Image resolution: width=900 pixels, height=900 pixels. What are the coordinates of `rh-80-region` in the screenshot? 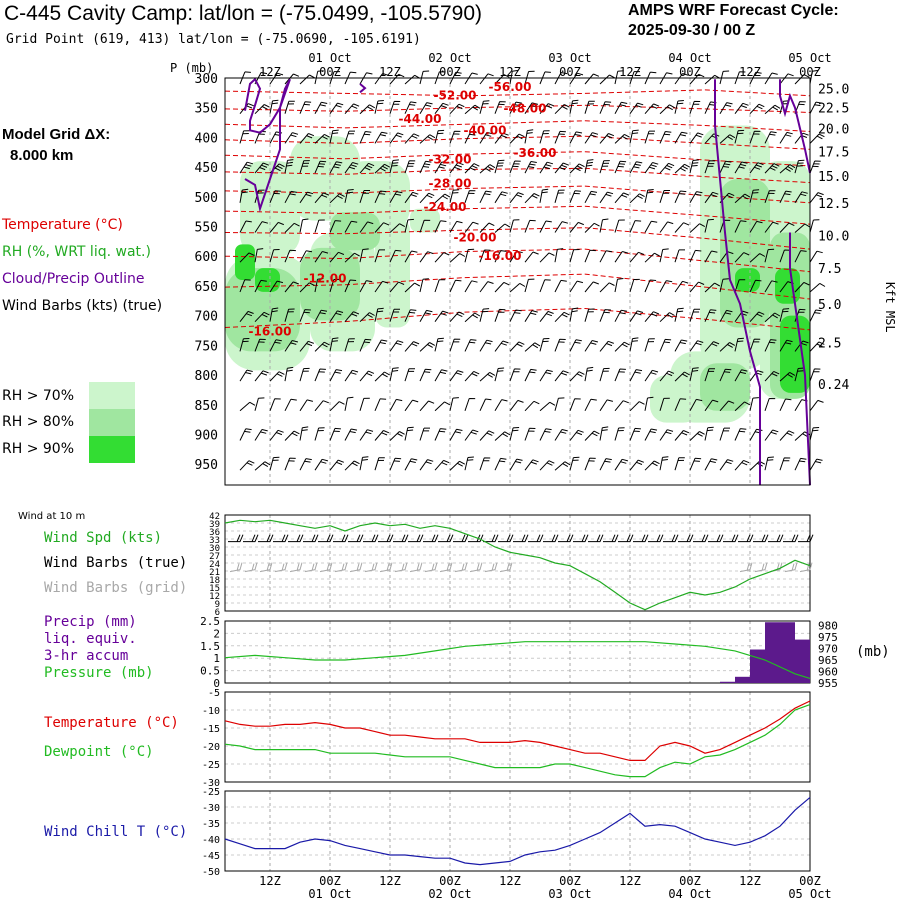 It's located at (355, 231).